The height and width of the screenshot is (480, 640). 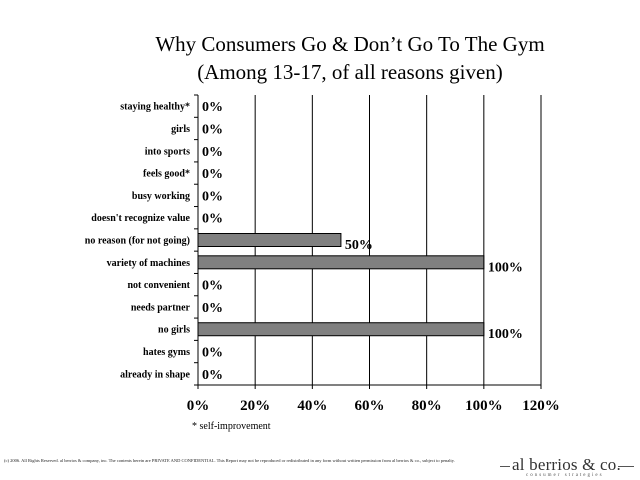 I want to click on category-label: into sports, so click(x=167, y=151).